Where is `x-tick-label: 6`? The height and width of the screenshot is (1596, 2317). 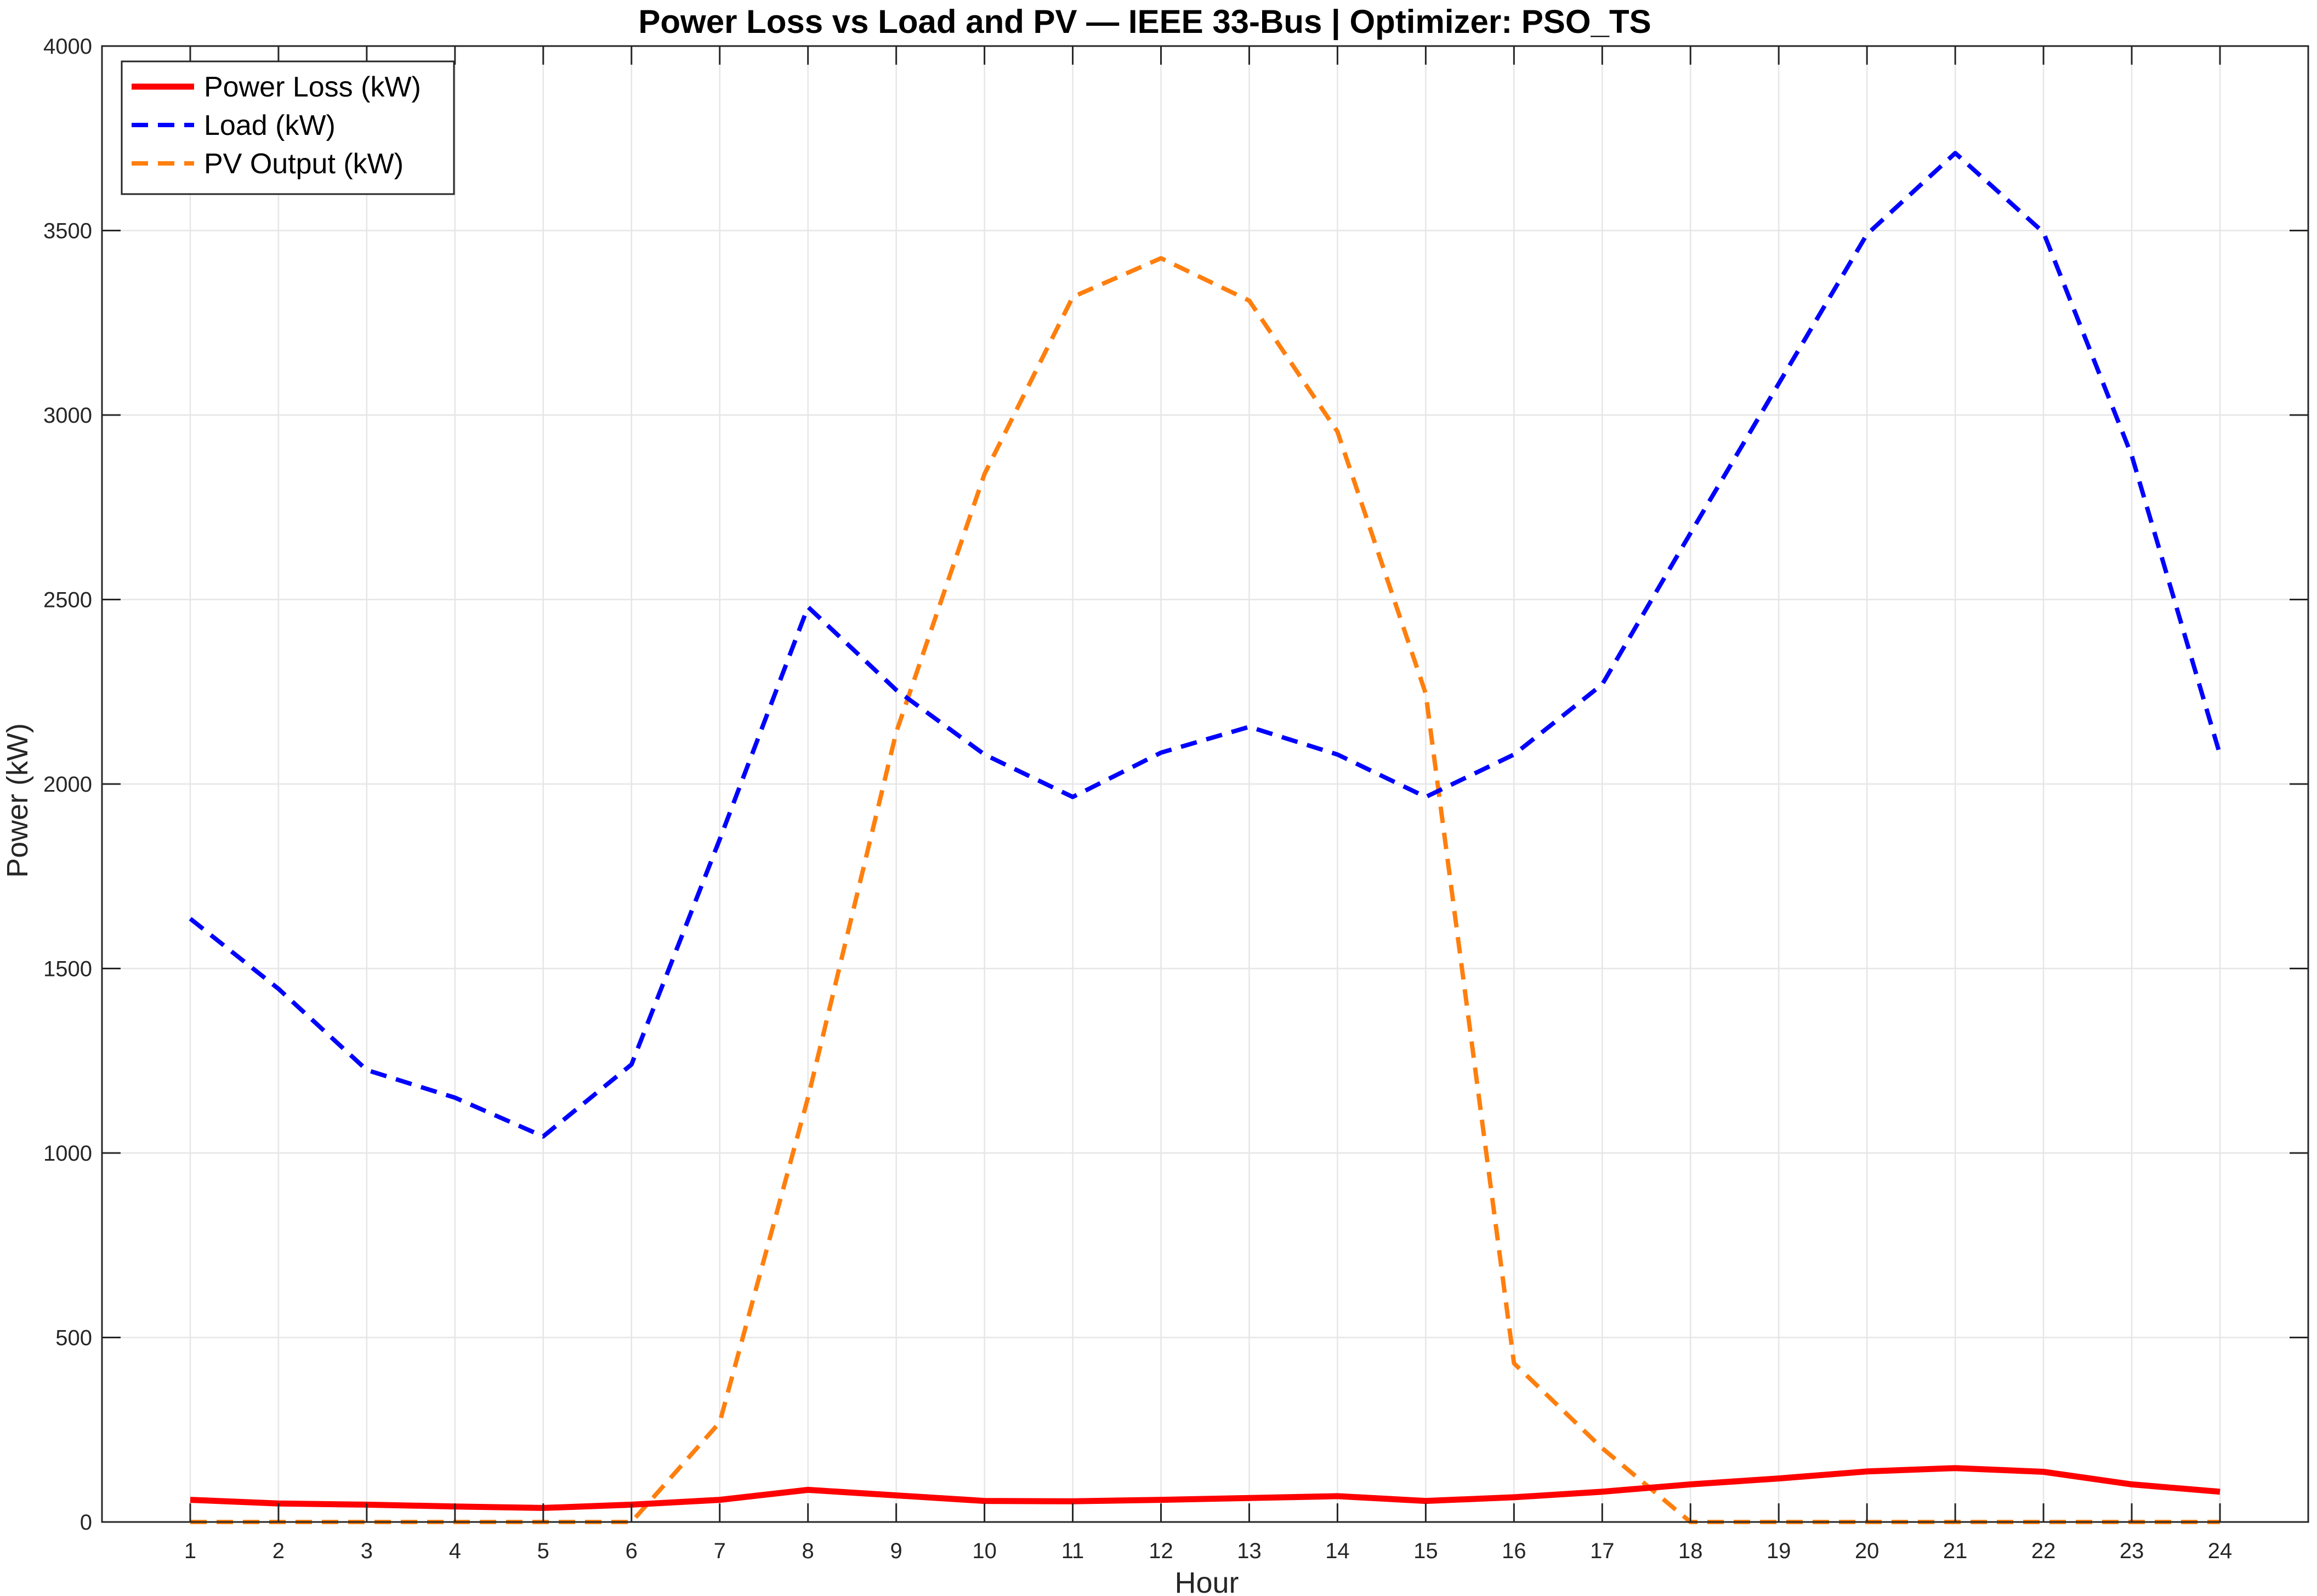
x-tick-label: 6 is located at coordinates (632, 1551).